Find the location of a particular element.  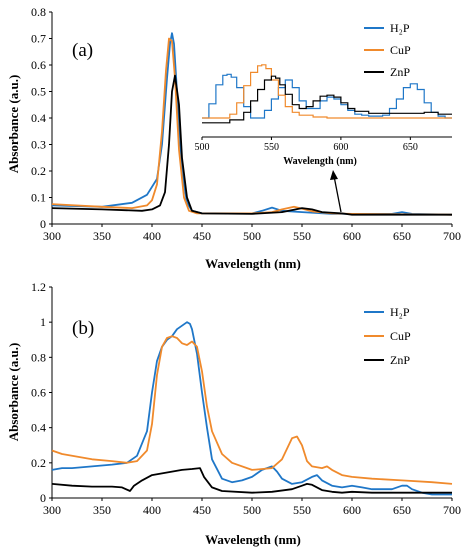

inset-x-tick-label: 650 is located at coordinates (410, 147).